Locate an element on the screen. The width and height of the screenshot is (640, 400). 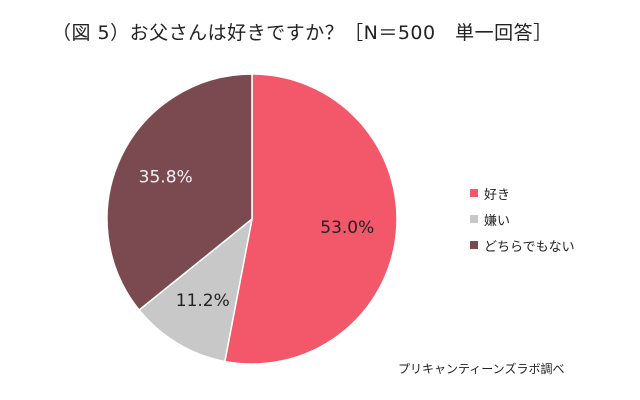
pie-labels: 53.0% 11.2% 35.8% is located at coordinates (257, 239).